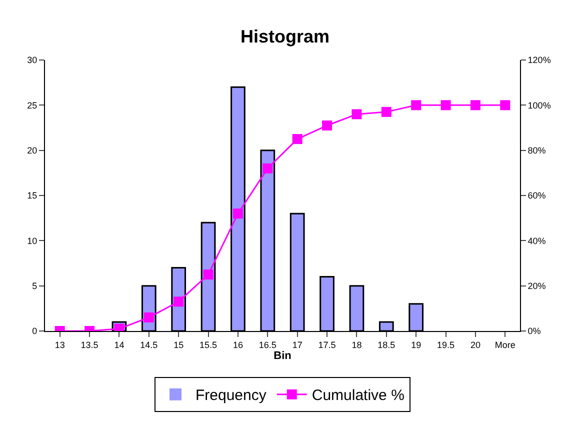  I want to click on x-tick-label: 18, so click(357, 345).